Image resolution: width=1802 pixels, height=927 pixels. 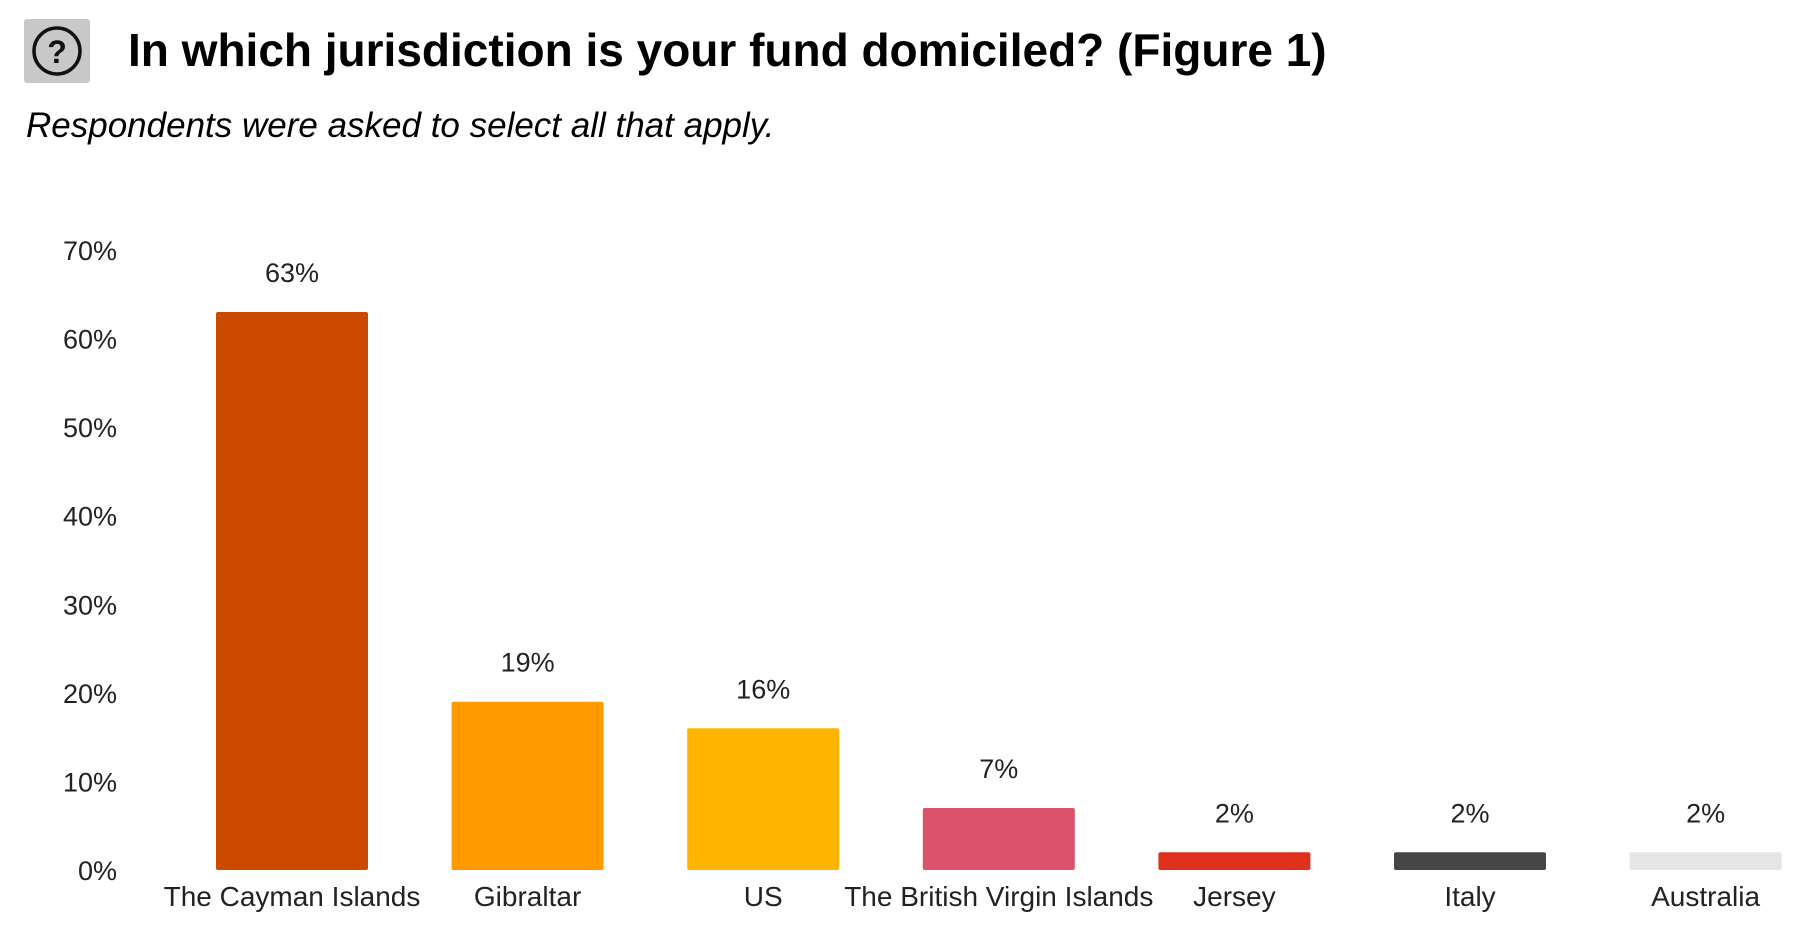 What do you see at coordinates (527, 896) in the screenshot?
I see `x-tick-label: Gibraltar` at bounding box center [527, 896].